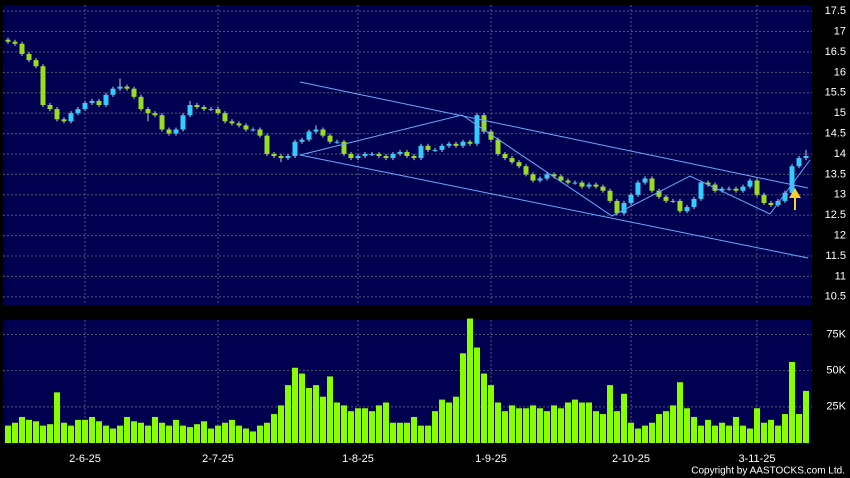 This screenshot has height=478, width=850. I want to click on x-tick-label: 2-7-25, so click(218, 459).